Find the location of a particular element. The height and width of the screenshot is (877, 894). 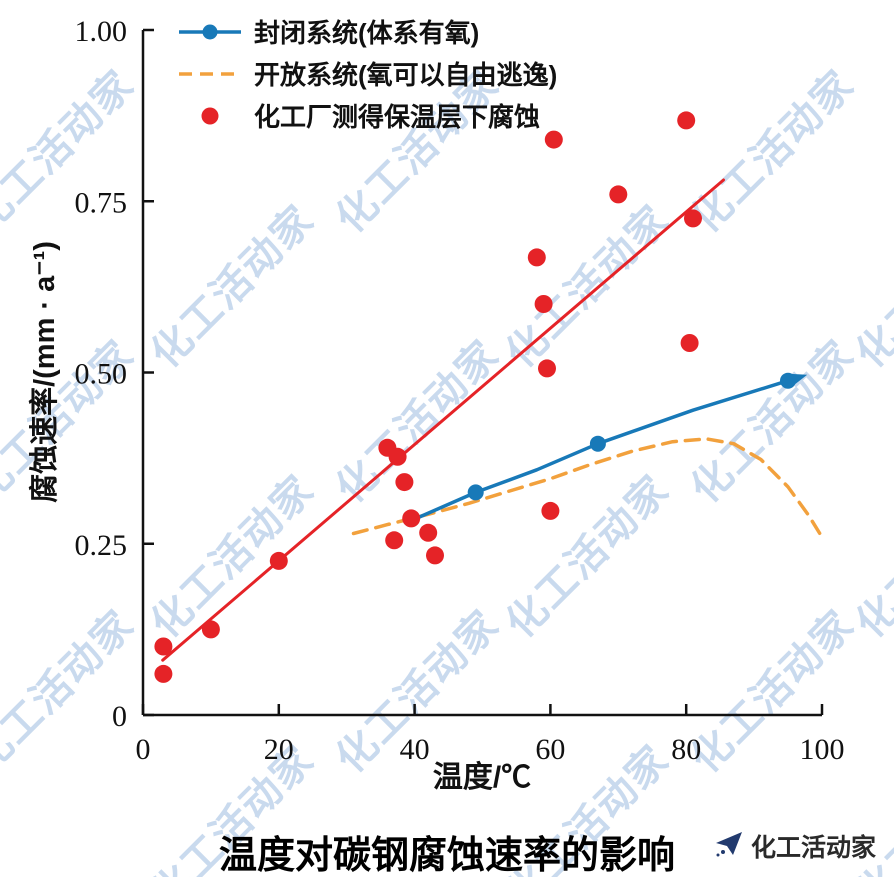

dashed-line-icon is located at coordinates (210, 74).